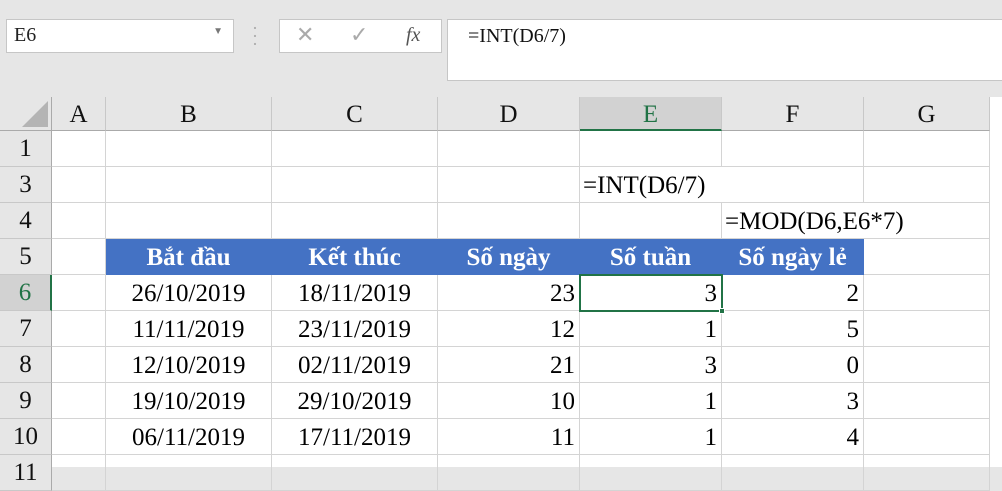 The image size is (1002, 491). I want to click on column-header-g: G, so click(927, 114).